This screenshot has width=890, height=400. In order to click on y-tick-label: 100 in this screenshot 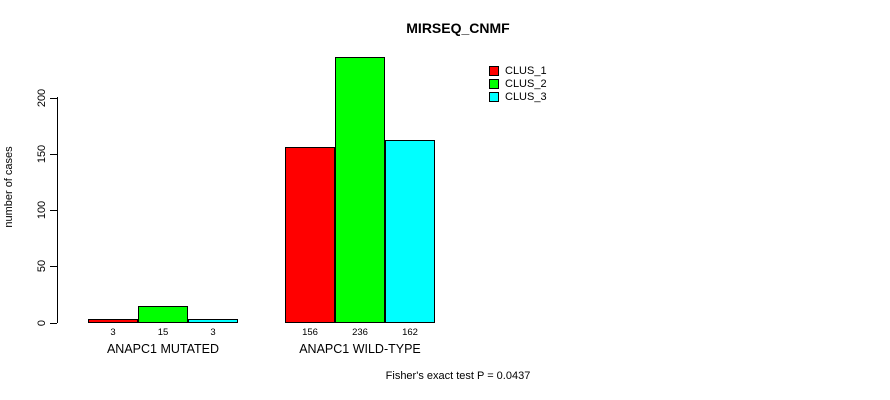, I will do `click(42, 210)`.